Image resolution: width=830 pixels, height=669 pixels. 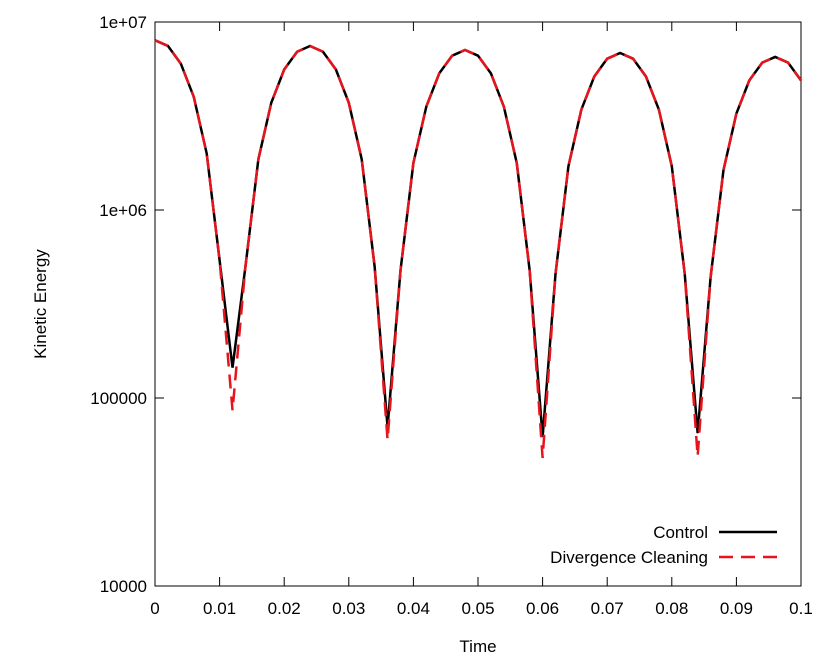 What do you see at coordinates (118, 398) in the screenshot?
I see `y-tick-label: 100000` at bounding box center [118, 398].